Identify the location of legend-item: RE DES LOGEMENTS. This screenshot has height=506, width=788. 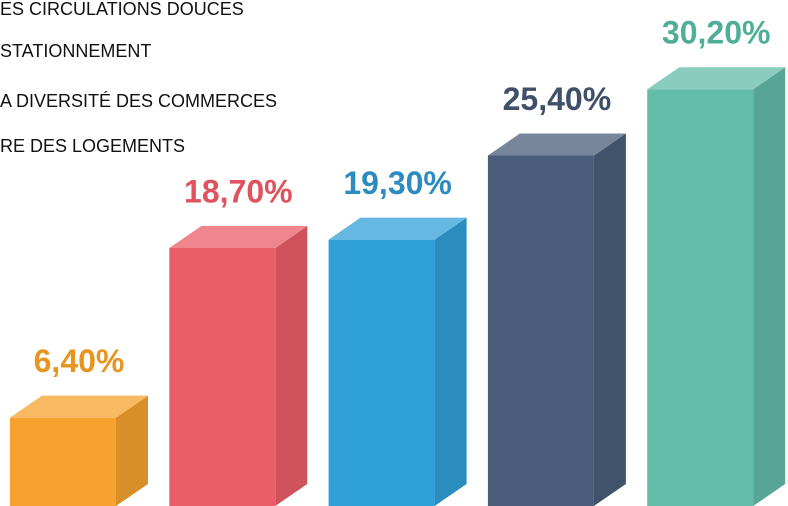
(92, 146).